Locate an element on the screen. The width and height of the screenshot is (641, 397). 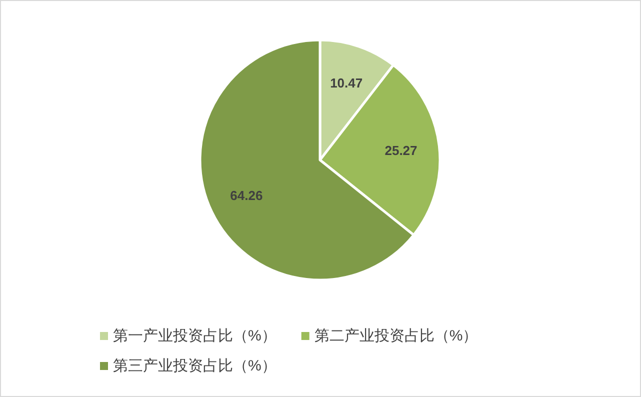
legend-label: 第三产业投资占比（%） is located at coordinates (194, 366).